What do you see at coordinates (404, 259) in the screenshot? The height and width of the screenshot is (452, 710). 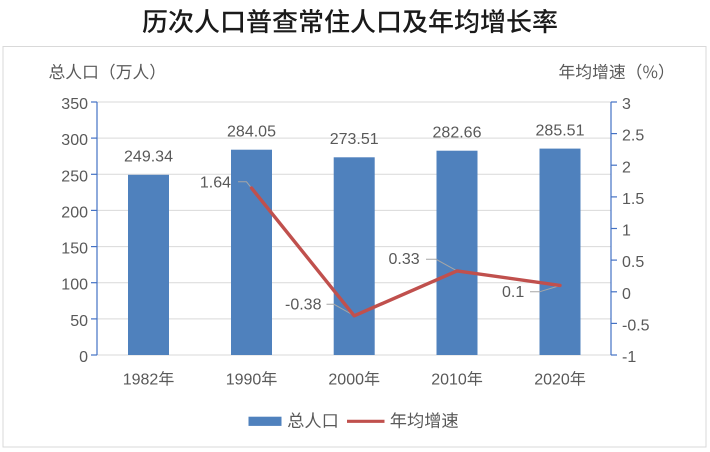 I see `svg-text: 0.33` at bounding box center [404, 259].